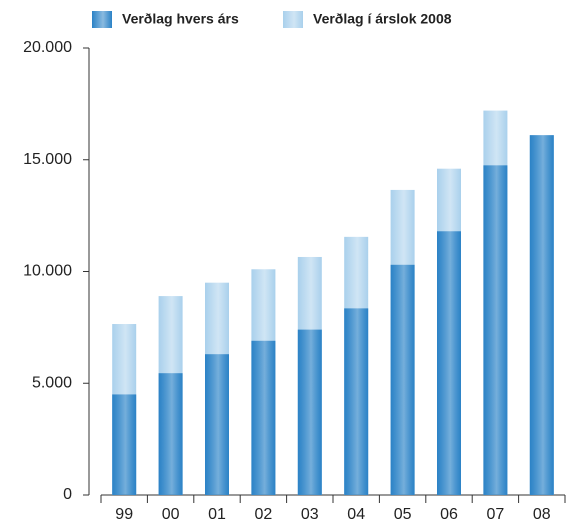 This screenshot has height=522, width=567. What do you see at coordinates (47, 271) in the screenshot?
I see `y-tick-label: 10.000` at bounding box center [47, 271].